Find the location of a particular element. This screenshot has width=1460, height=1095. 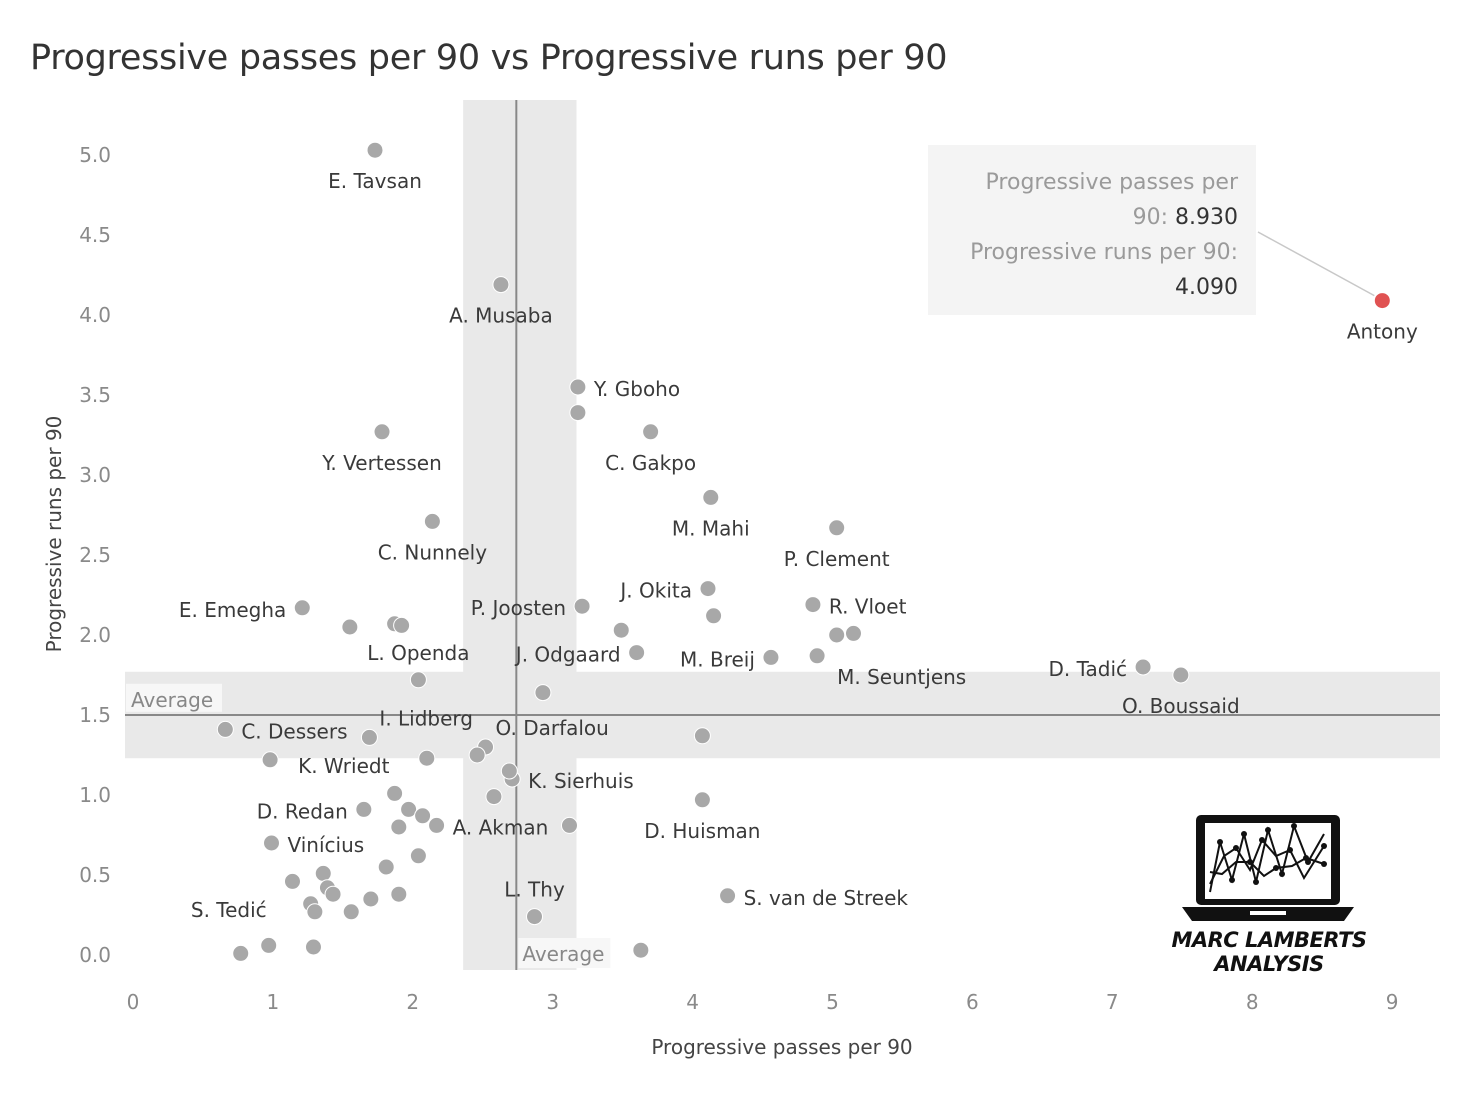

y-tick-label: 2.5 is located at coordinates (95, 555).